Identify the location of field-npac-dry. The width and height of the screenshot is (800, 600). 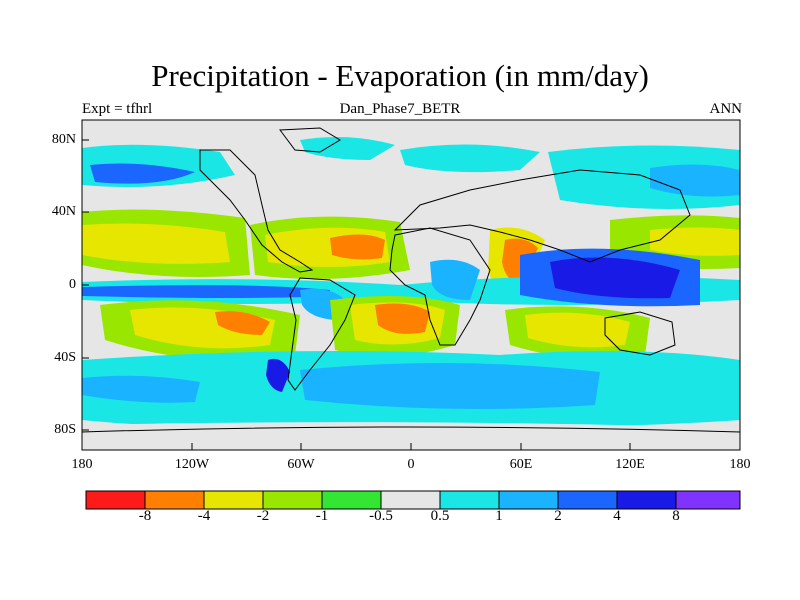
(156, 243).